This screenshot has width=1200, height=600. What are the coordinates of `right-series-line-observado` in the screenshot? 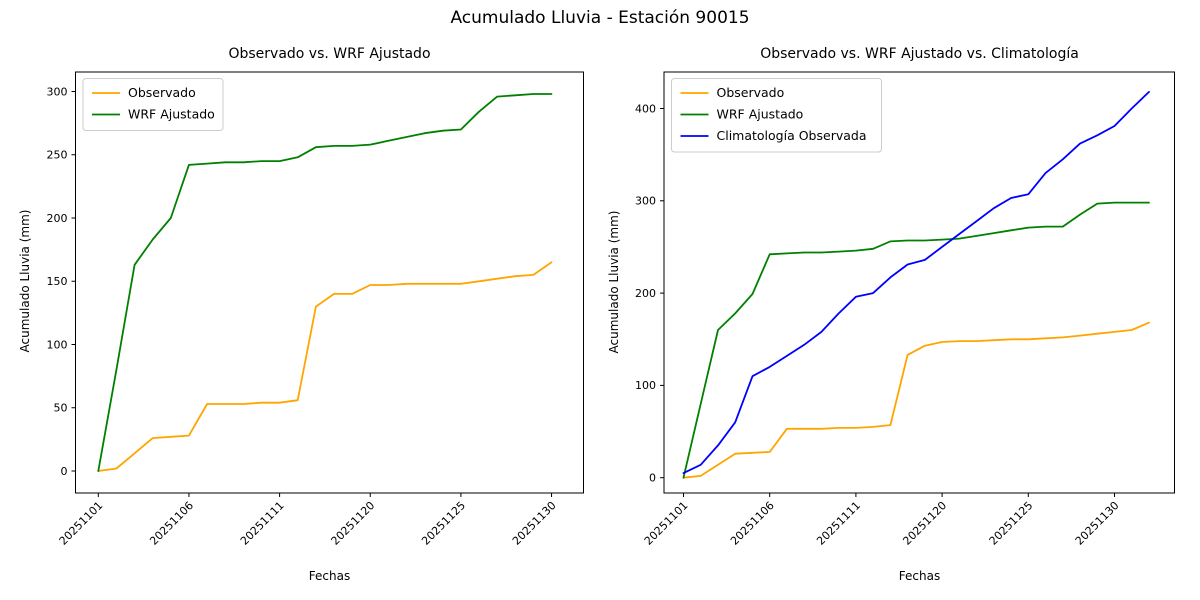 It's located at (916, 400).